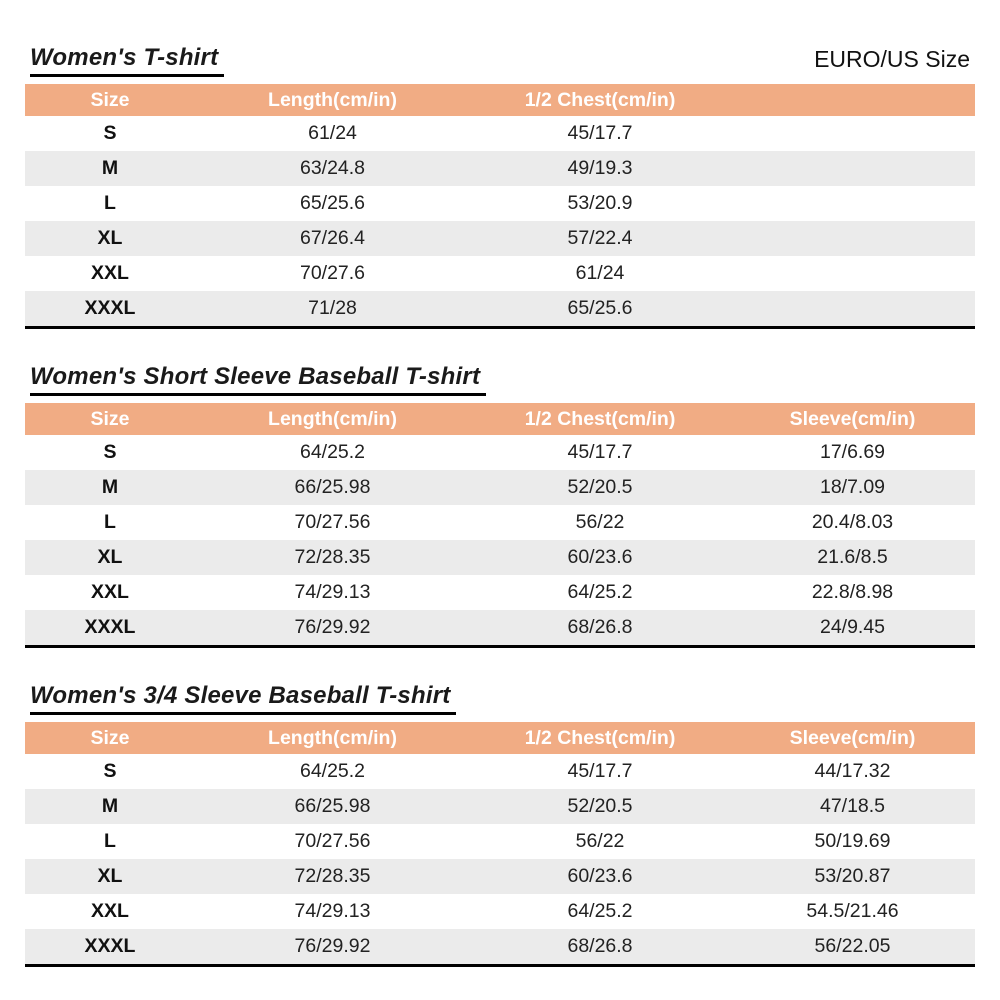 The width and height of the screenshot is (1000, 1000). What do you see at coordinates (500, 379) in the screenshot?
I see `title-row: Women's Short Sleeve Baseball T-shirt` at bounding box center [500, 379].